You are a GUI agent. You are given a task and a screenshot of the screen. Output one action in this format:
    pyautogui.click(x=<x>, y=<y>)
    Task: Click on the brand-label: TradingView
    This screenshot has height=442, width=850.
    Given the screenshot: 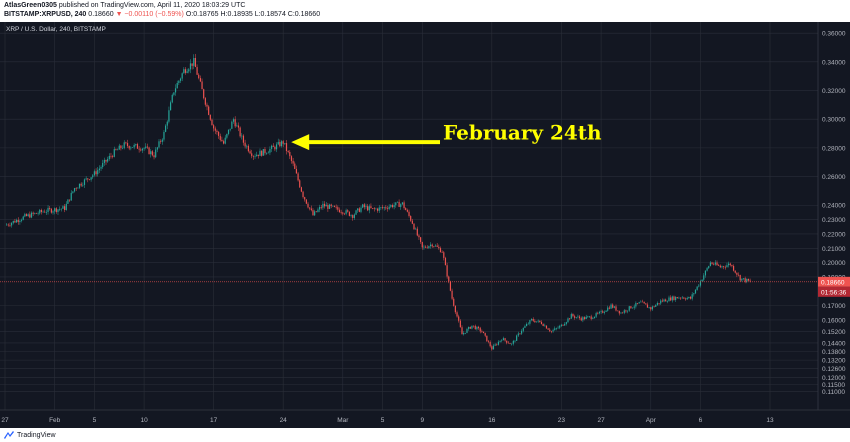 What is the action you would take?
    pyautogui.click(x=36, y=435)
    